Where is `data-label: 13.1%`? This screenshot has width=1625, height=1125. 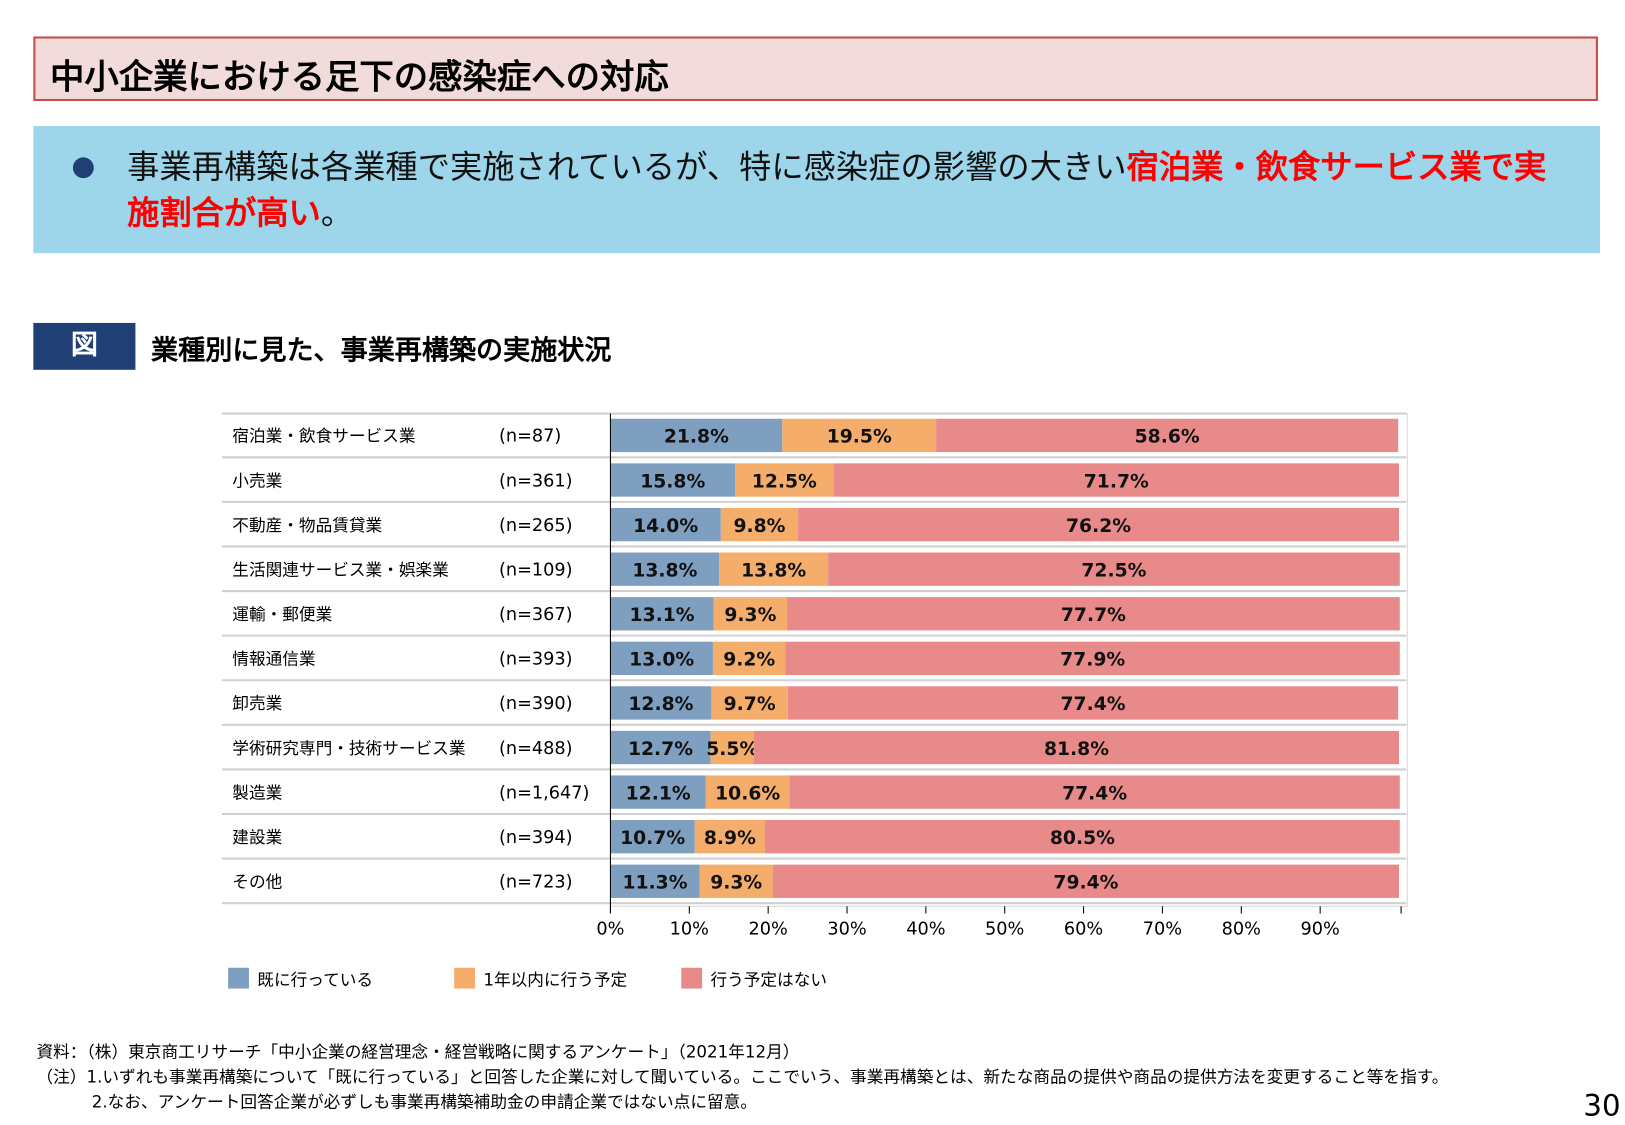
data-label: 13.1% is located at coordinates (662, 615).